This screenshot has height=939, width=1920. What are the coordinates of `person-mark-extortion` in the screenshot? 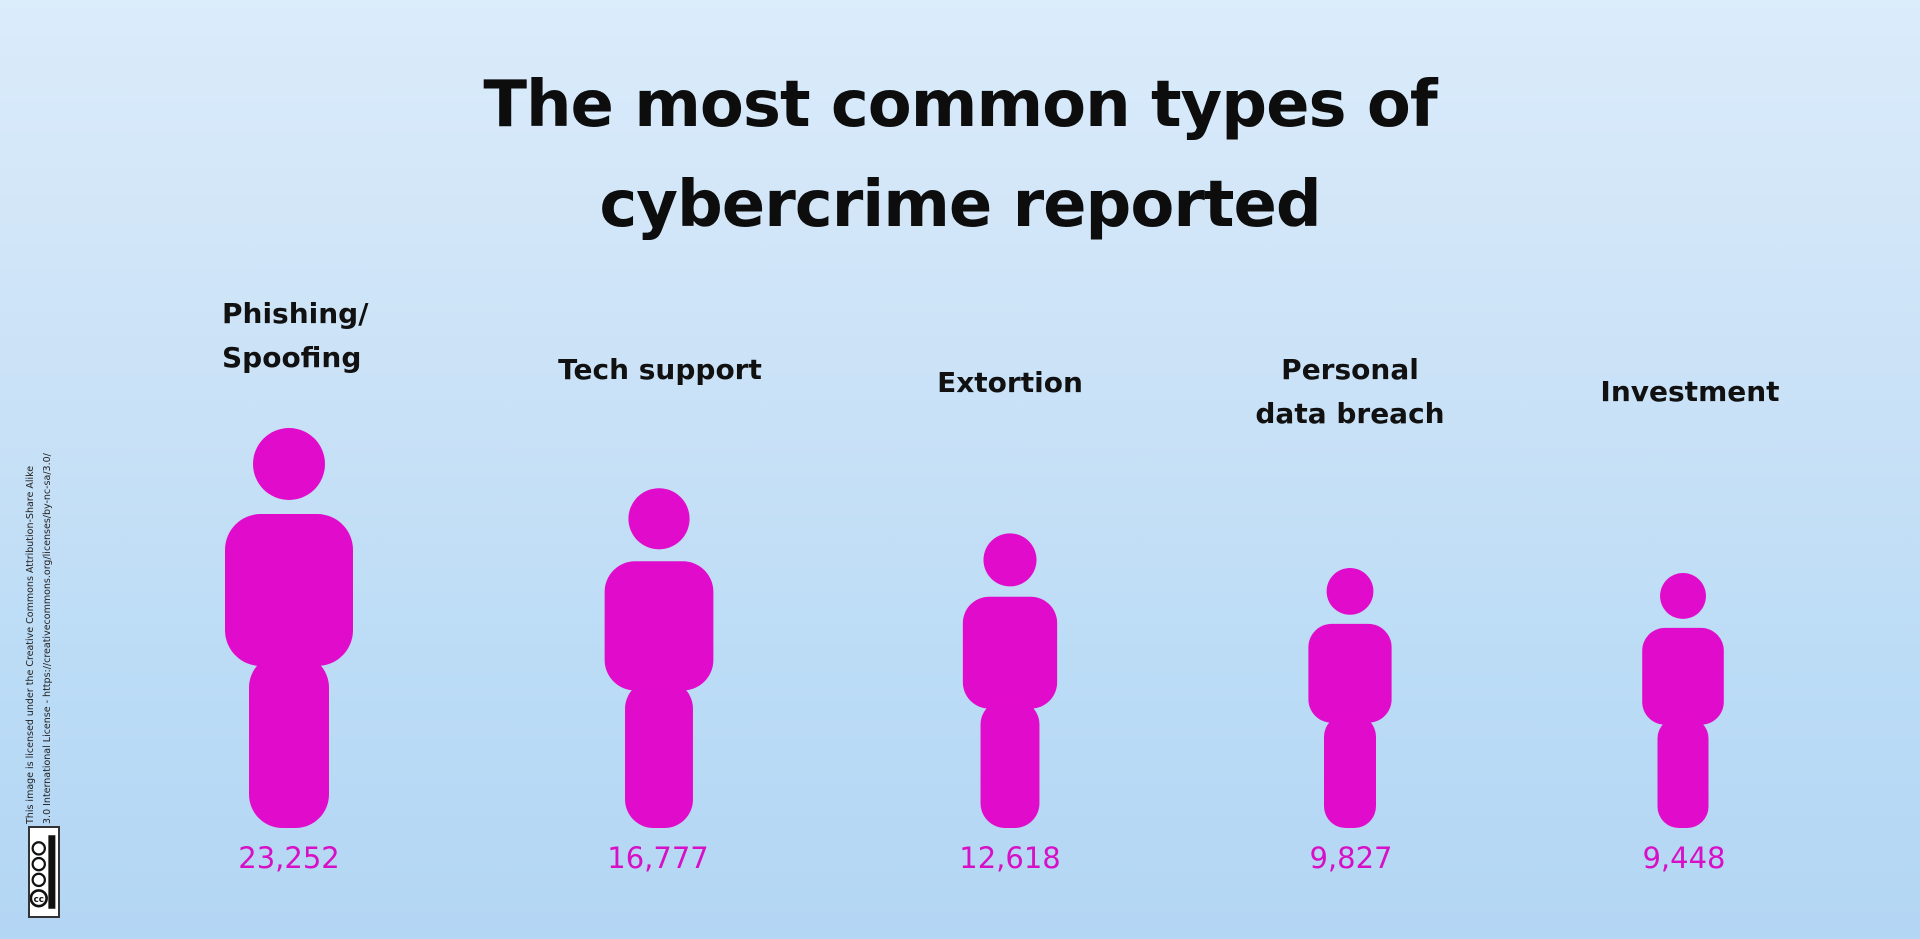 It's located at (1010, 680).